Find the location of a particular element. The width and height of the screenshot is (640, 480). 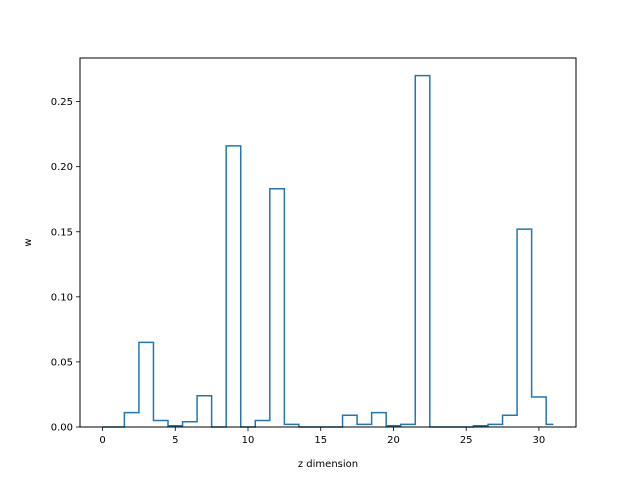

x-tick-label: 25 is located at coordinates (466, 440).